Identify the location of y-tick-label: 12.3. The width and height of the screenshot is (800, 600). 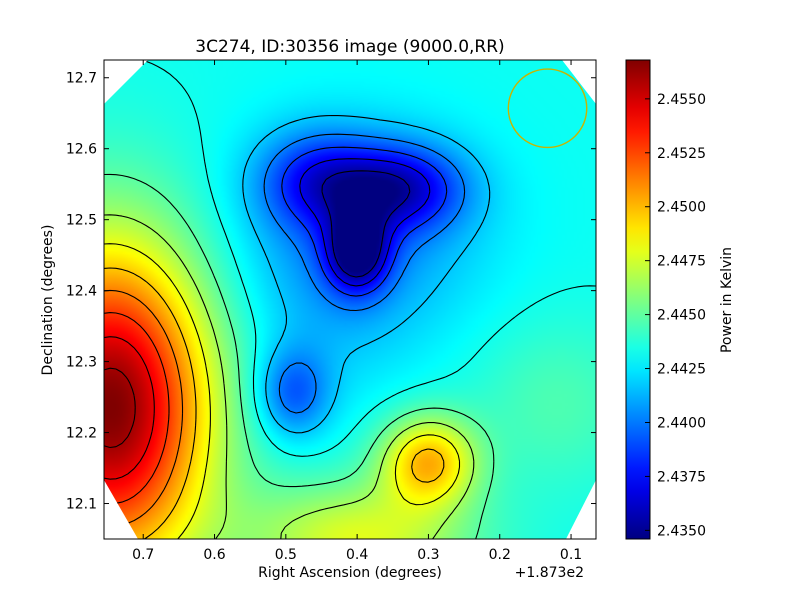
(81, 363).